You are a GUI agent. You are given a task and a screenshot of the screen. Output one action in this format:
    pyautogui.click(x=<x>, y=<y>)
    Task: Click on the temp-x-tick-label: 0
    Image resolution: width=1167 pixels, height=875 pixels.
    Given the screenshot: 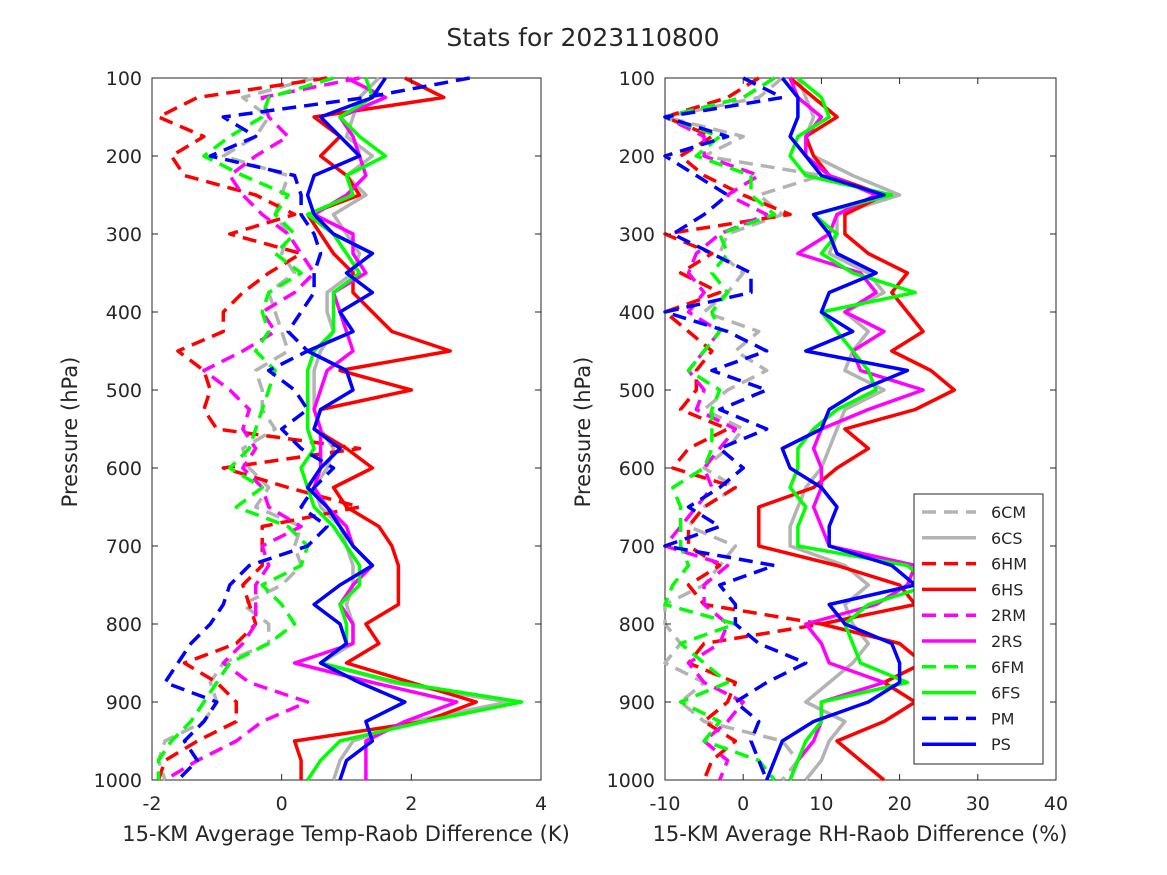 What is the action you would take?
    pyautogui.click(x=282, y=804)
    